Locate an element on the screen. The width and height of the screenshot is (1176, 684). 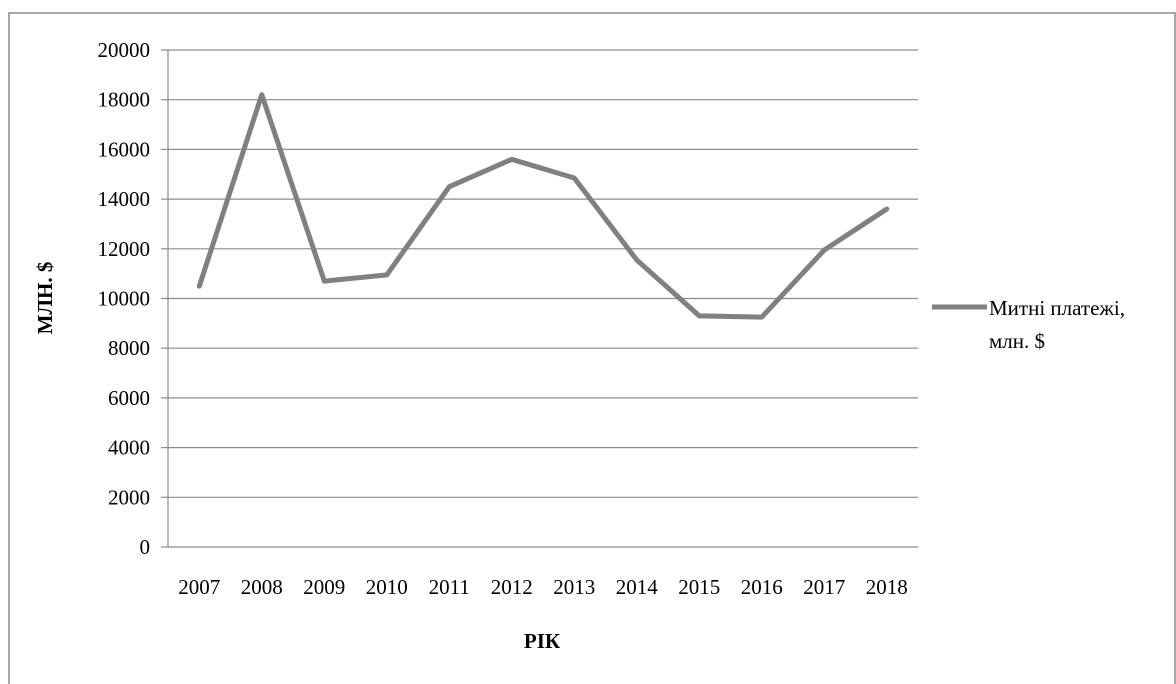
x-axis-title: РІК is located at coordinates (542, 641).